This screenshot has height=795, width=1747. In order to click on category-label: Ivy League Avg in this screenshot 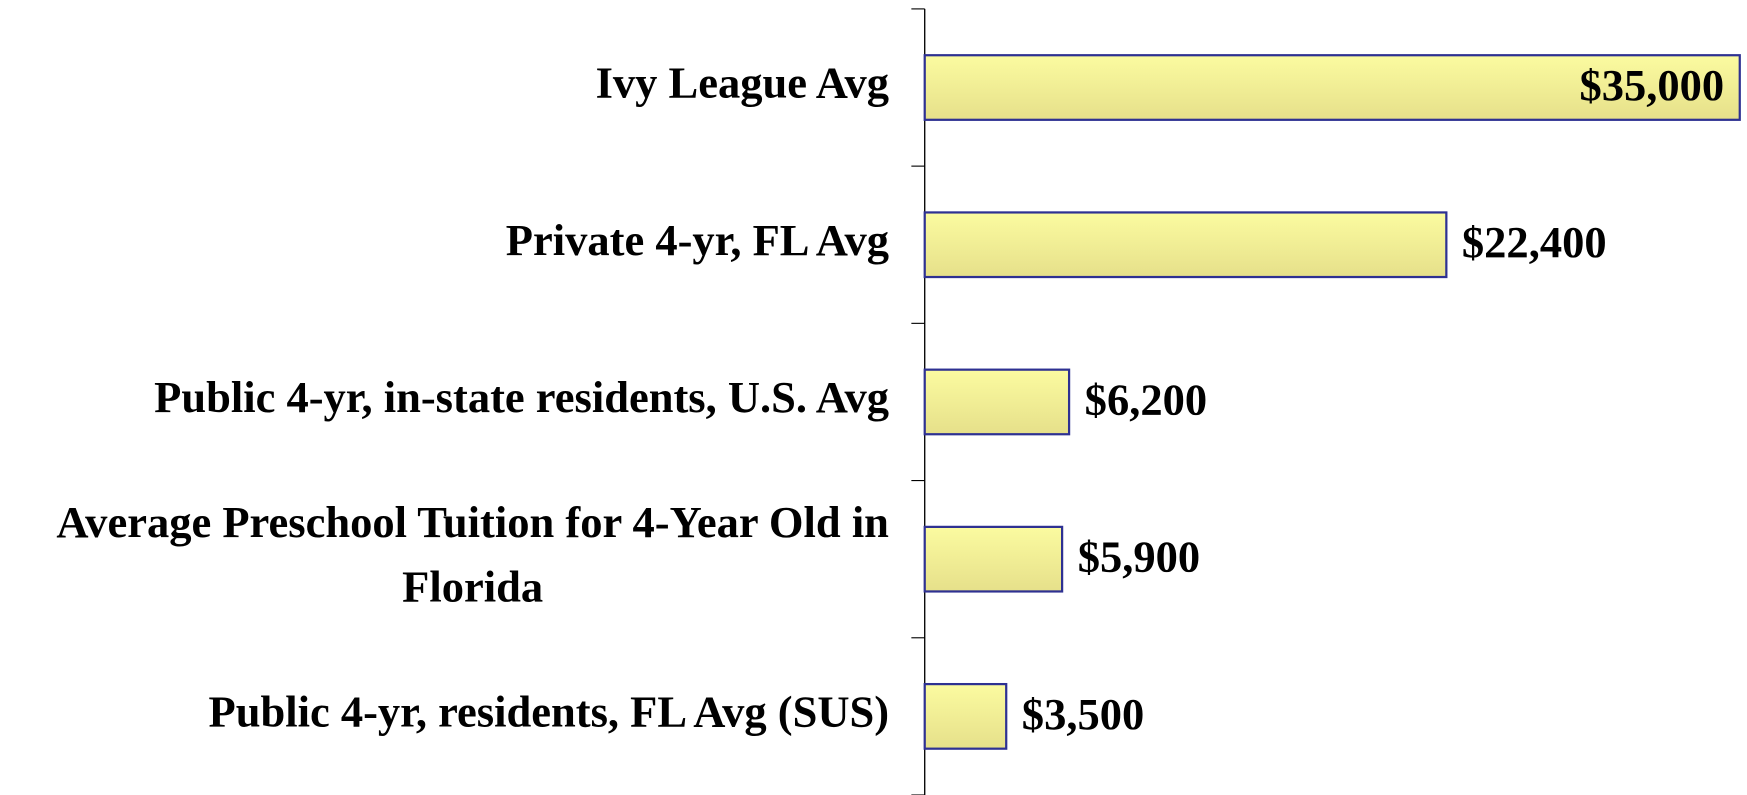, I will do `click(742, 83)`.